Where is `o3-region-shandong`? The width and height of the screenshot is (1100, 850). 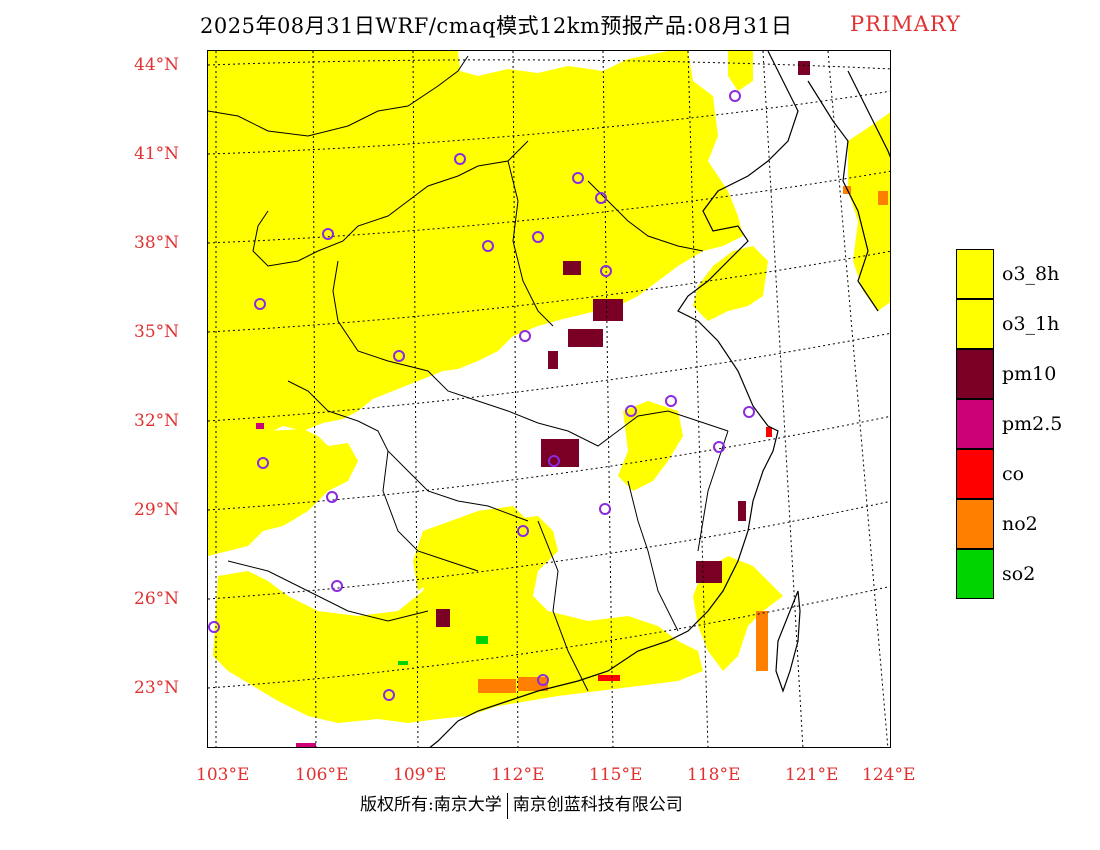 o3-region-shandong is located at coordinates (730, 283).